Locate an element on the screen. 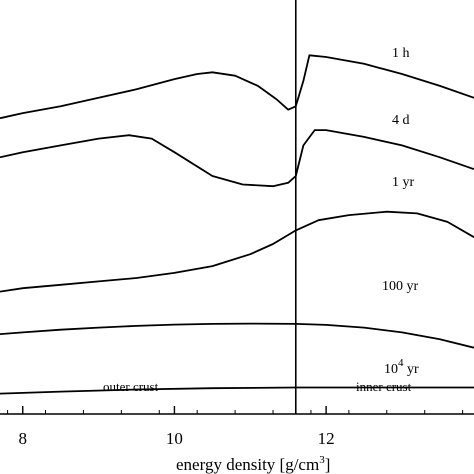 This screenshot has width=474, height=474. curve-label-1yr: 1 yr is located at coordinates (403, 182).